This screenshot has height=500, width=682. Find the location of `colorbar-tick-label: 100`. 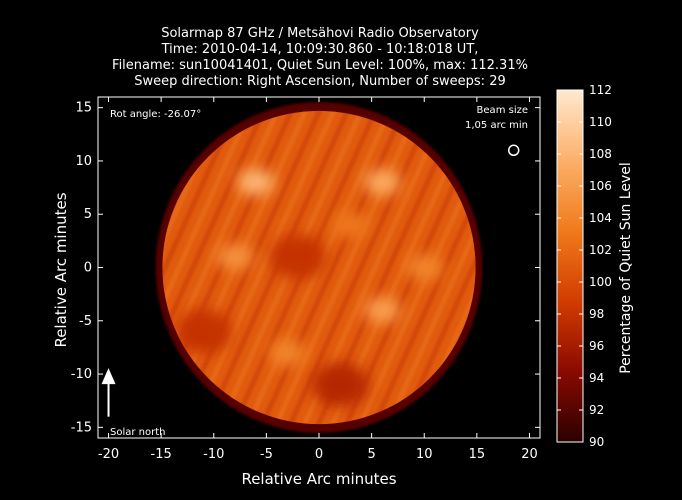

colorbar-tick-label: 100 is located at coordinates (600, 282).